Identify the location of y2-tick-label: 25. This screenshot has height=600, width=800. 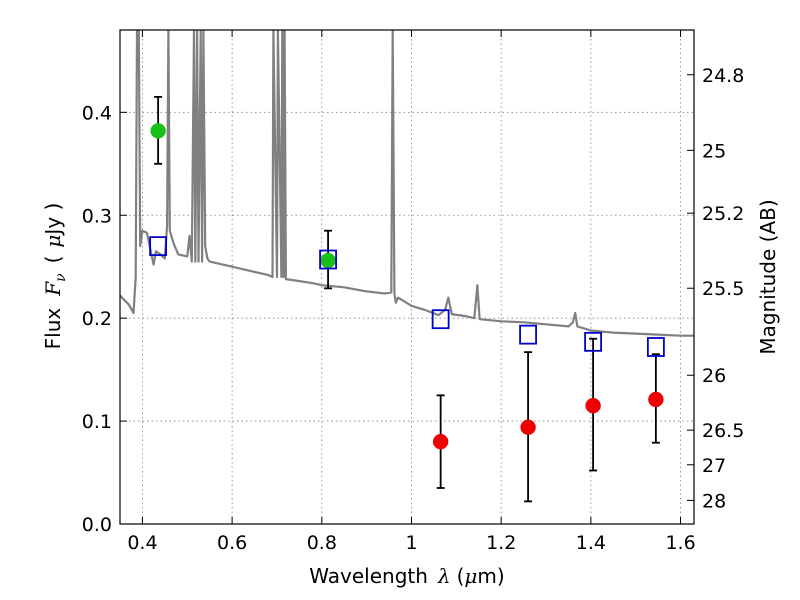
(714, 151).